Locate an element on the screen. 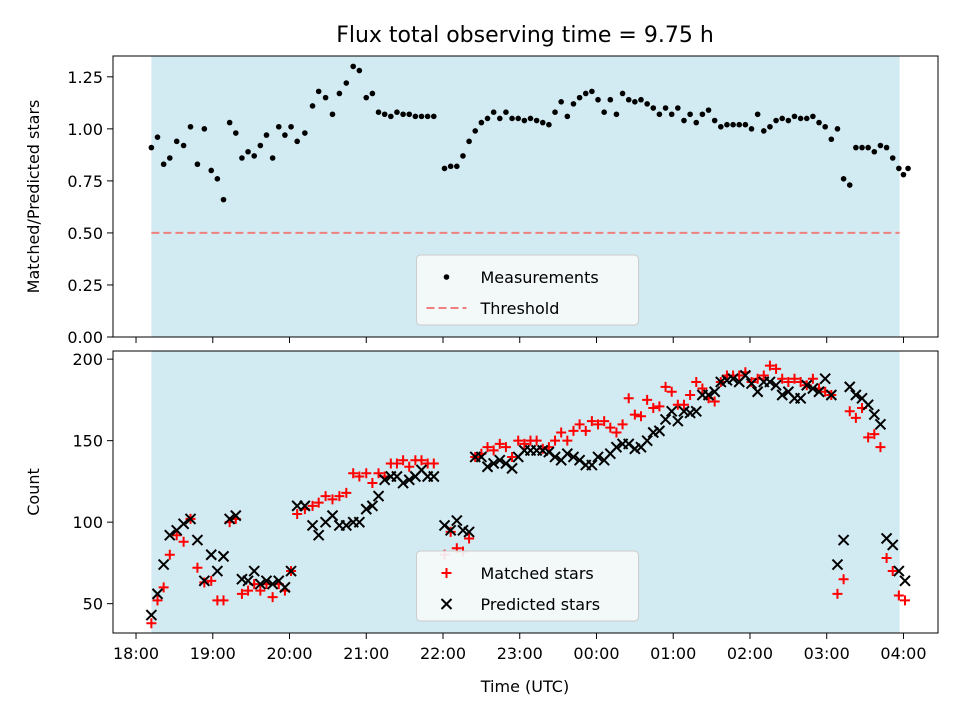  legend-label: Measurements is located at coordinates (540, 277).